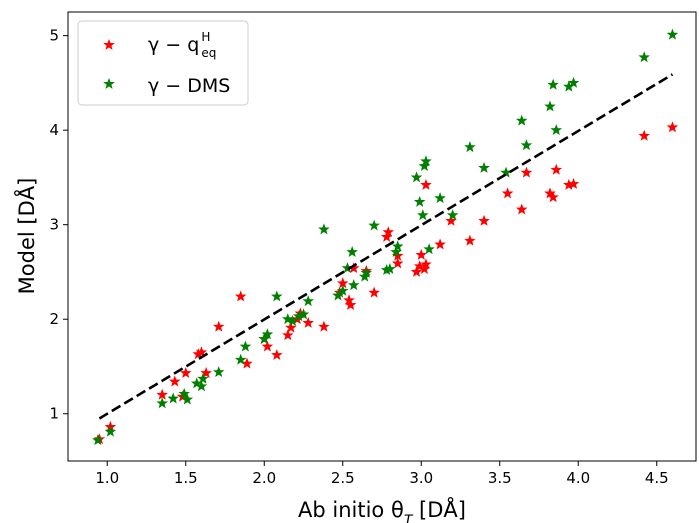 This screenshot has height=523, width=699. I want to click on y-tick-label: 2, so click(54, 319).